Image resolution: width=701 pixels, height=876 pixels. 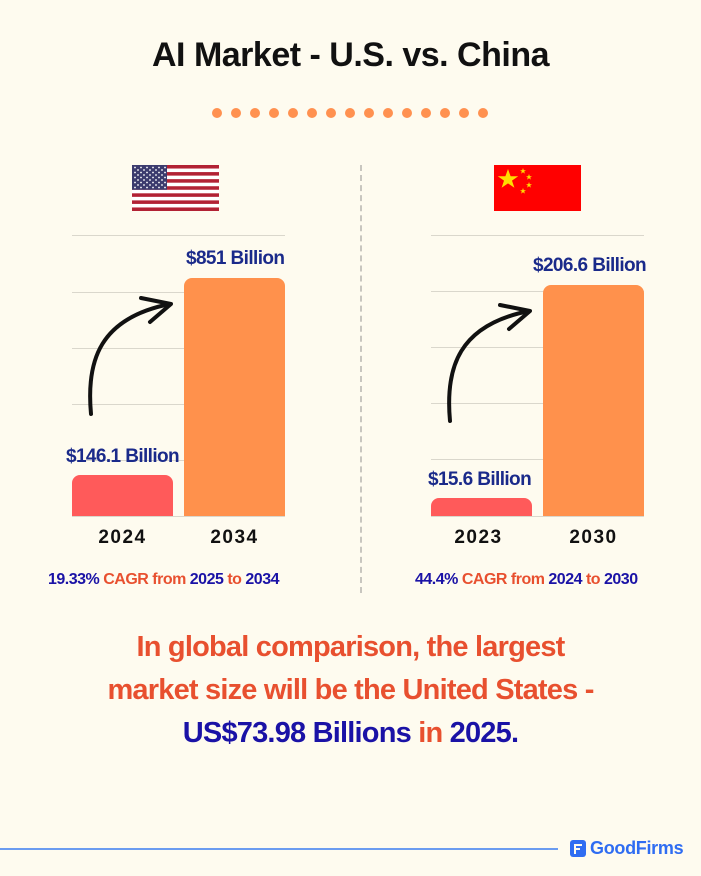 I want to click on footer-line, so click(x=279, y=849).